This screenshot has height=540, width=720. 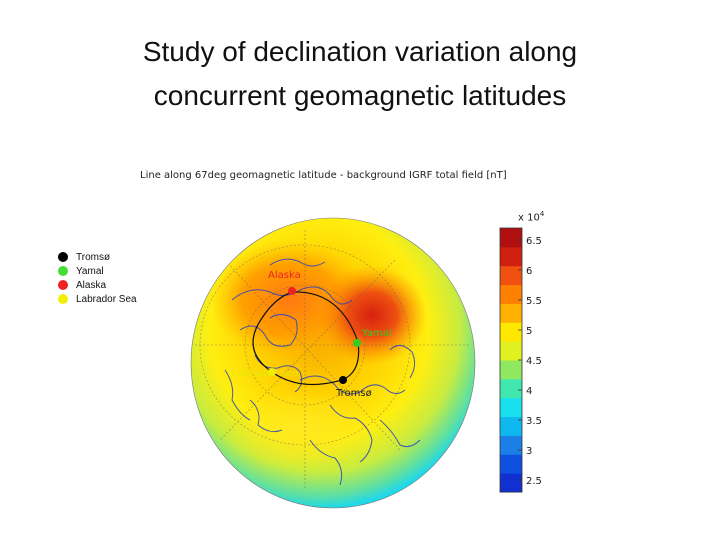 I want to click on marker-yamal, so click(x=357, y=343).